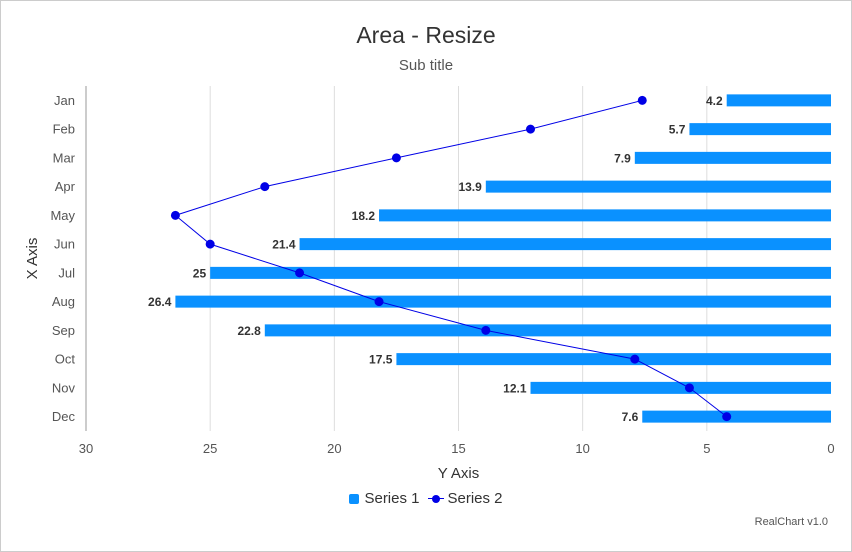 The width and height of the screenshot is (852, 552). What do you see at coordinates (334, 448) in the screenshot?
I see `value-axis-tick-label: 20` at bounding box center [334, 448].